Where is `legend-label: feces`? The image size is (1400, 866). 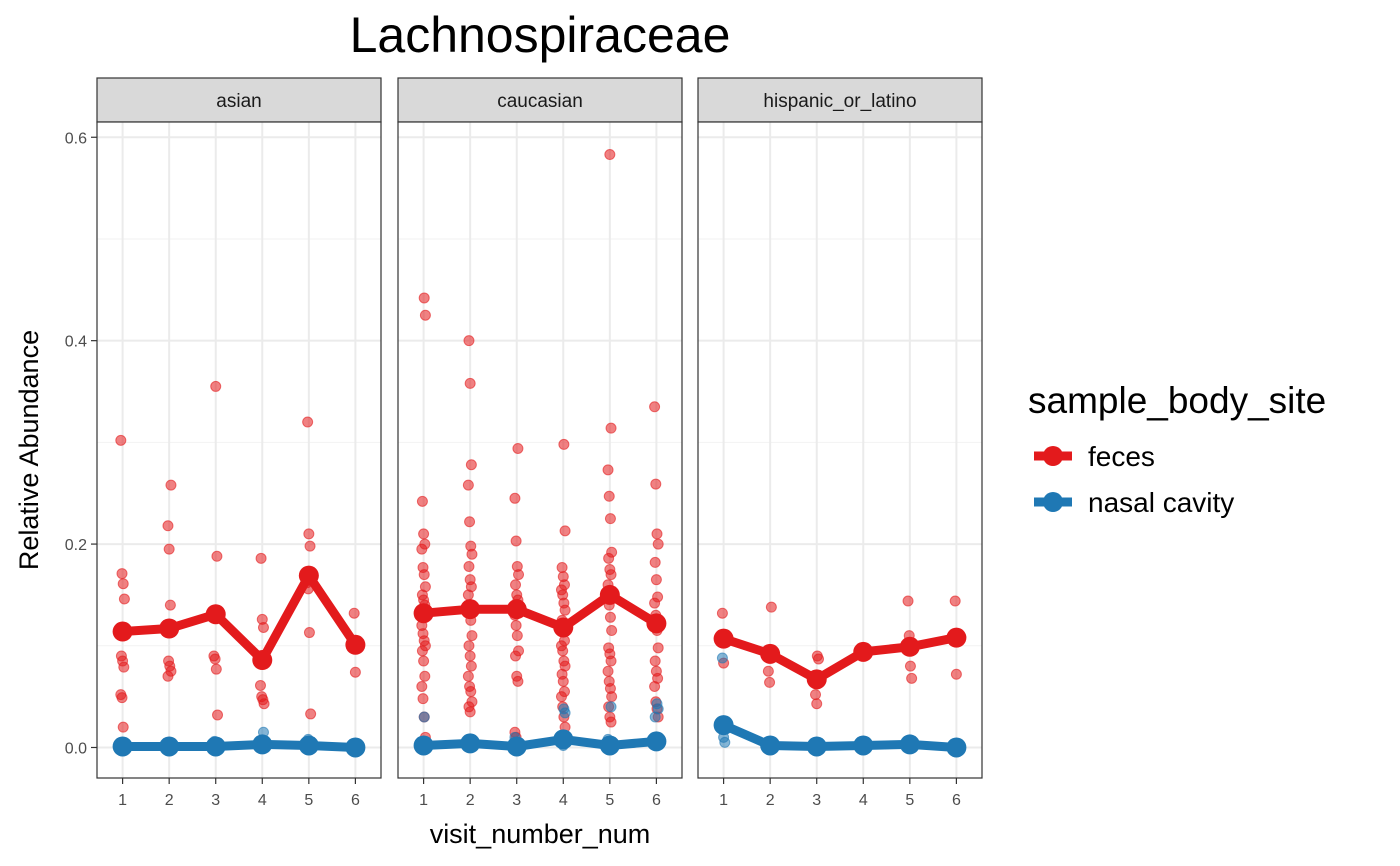 legend-label: feces is located at coordinates (1121, 456).